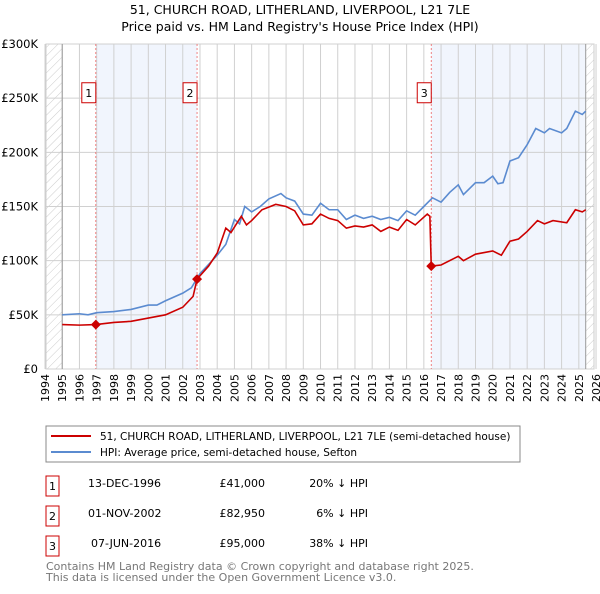  Describe the element at coordinates (19, 98) in the screenshot. I see `y-tick-label: £250K` at that location.